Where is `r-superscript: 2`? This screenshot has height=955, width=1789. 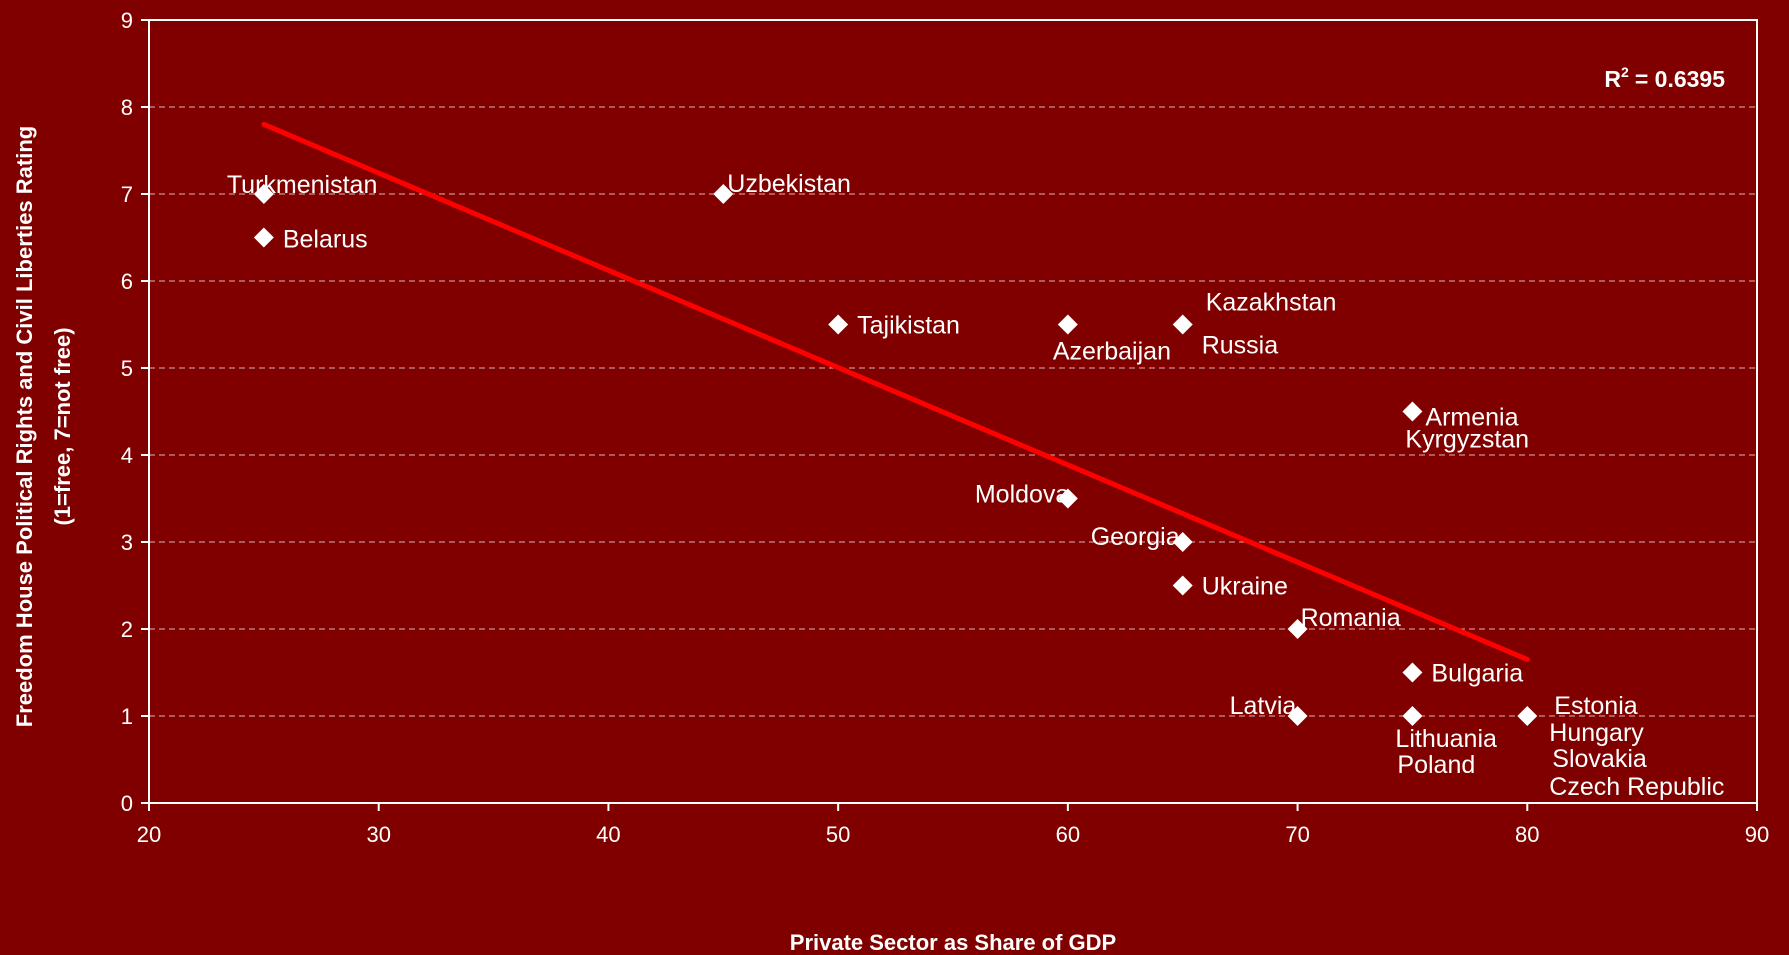 r-superscript: 2 is located at coordinates (1625, 72).